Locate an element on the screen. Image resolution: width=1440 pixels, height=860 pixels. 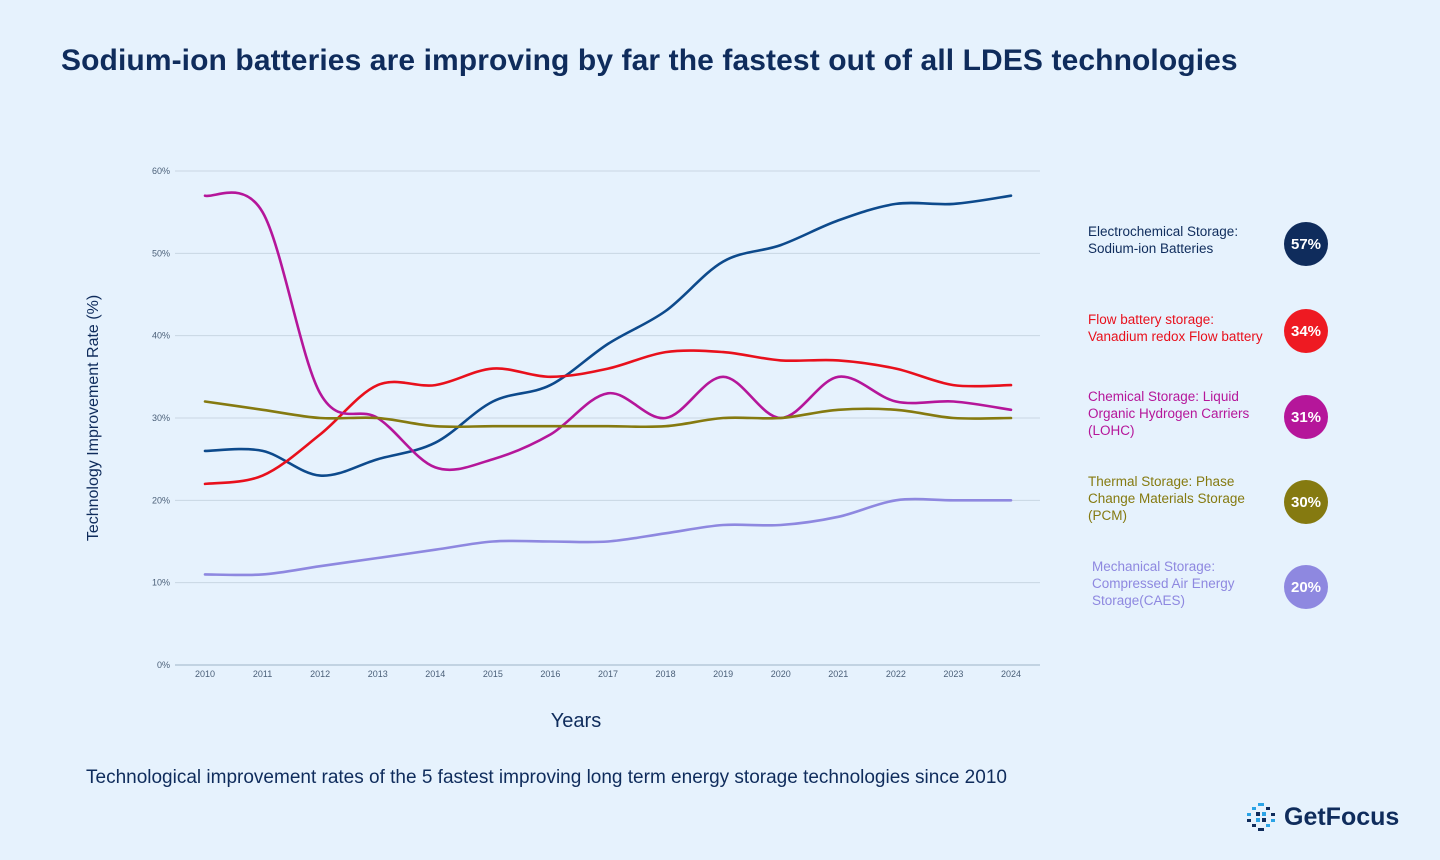
legend-value-badge: 30% is located at coordinates (1306, 502).